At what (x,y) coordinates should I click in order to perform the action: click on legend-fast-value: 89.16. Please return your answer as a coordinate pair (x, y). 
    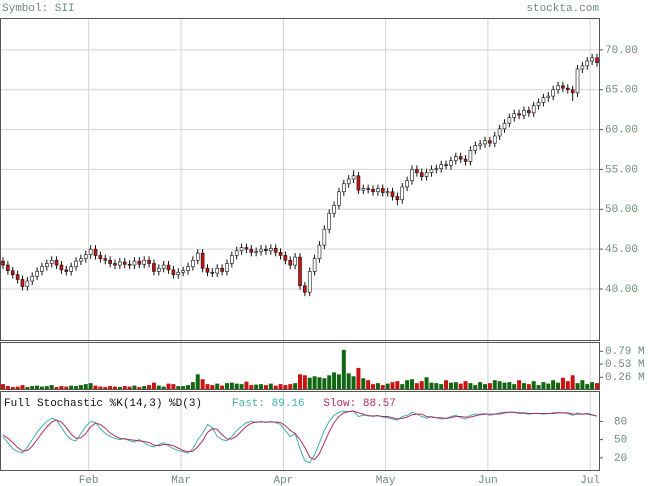
    Looking at the image, I should click on (288, 404).